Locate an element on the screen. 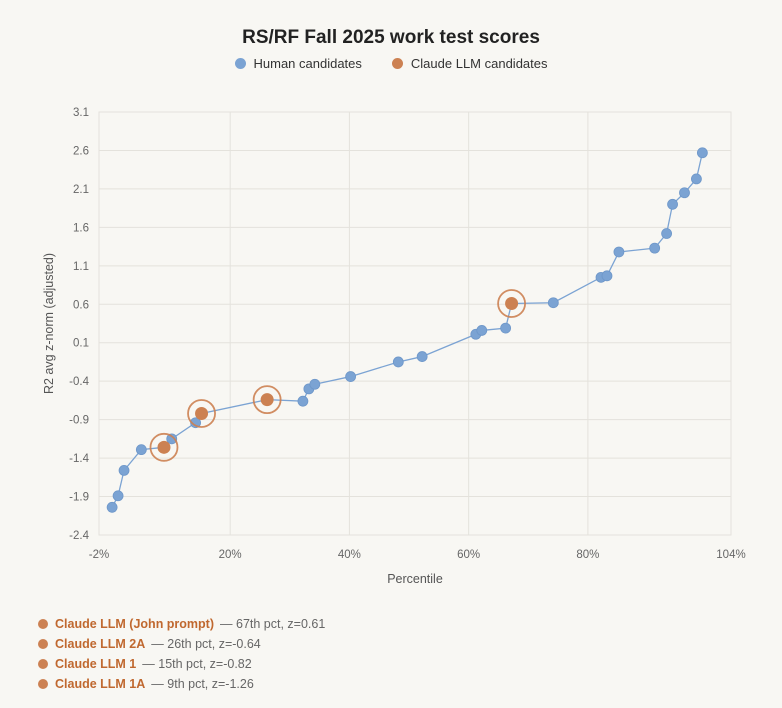  x-axis-label: Percentile is located at coordinates (415, 579).